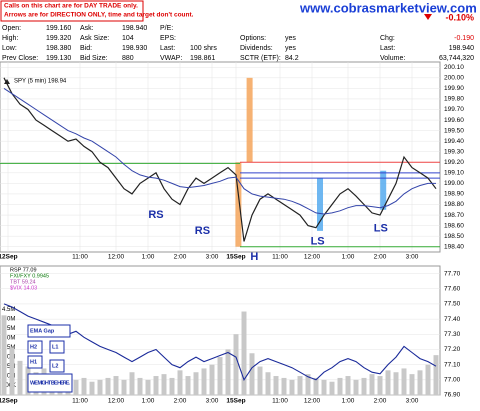 The height and width of the screenshot is (411, 480). What do you see at coordinates (58, 58) in the screenshot?
I see `quote-cell: 199.130` at bounding box center [58, 58].